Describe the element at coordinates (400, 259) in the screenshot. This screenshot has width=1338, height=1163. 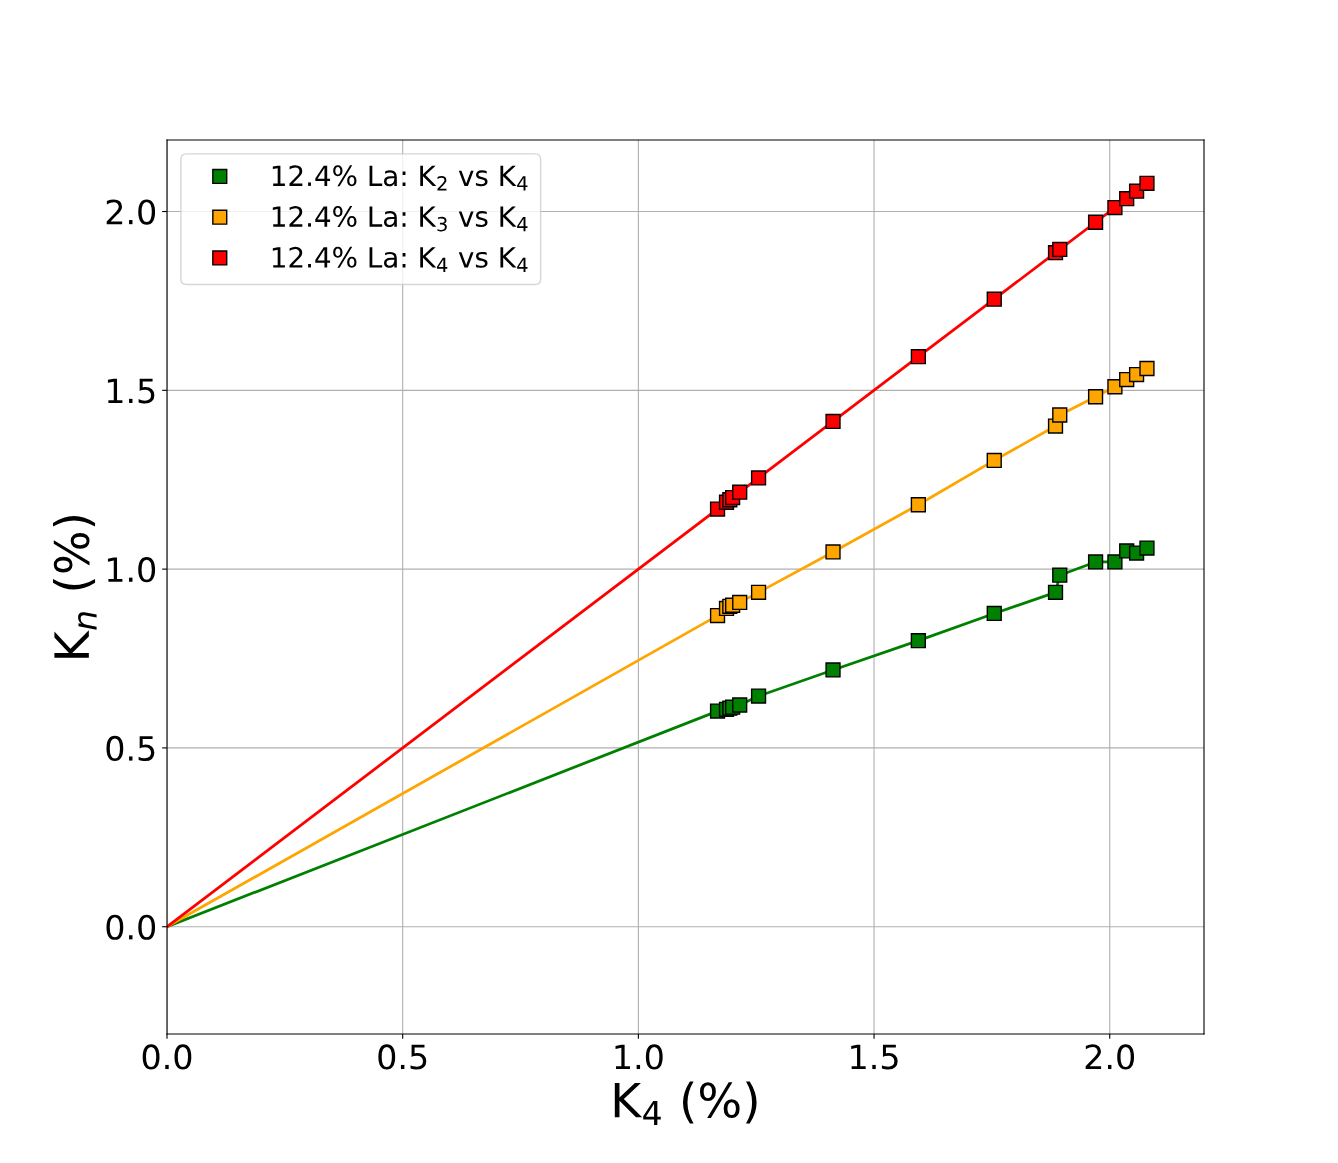
I see `legend-label: 12.4% La: K$_{4}$ vs K$_{4}$` at that location.